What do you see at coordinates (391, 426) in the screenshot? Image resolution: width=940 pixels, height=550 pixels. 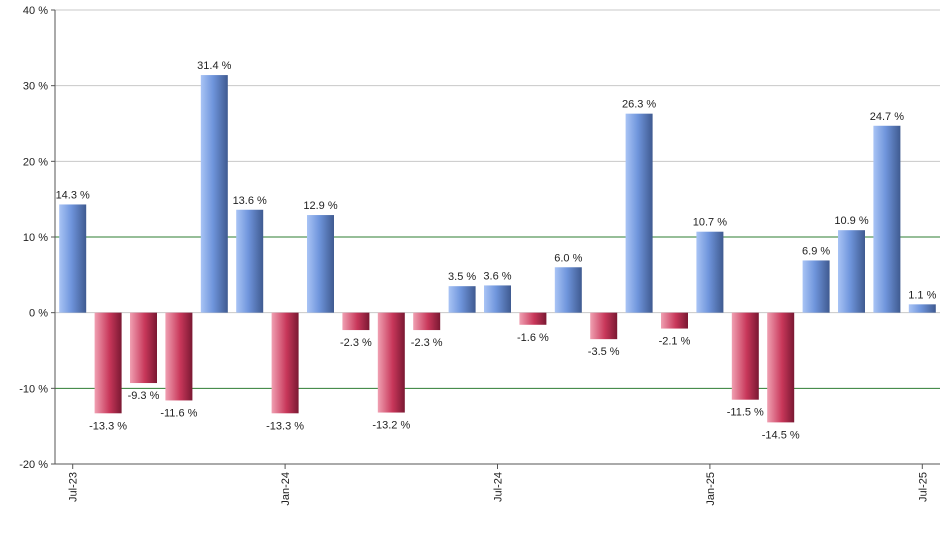 I see `data-label: -13.2 %` at bounding box center [391, 426].